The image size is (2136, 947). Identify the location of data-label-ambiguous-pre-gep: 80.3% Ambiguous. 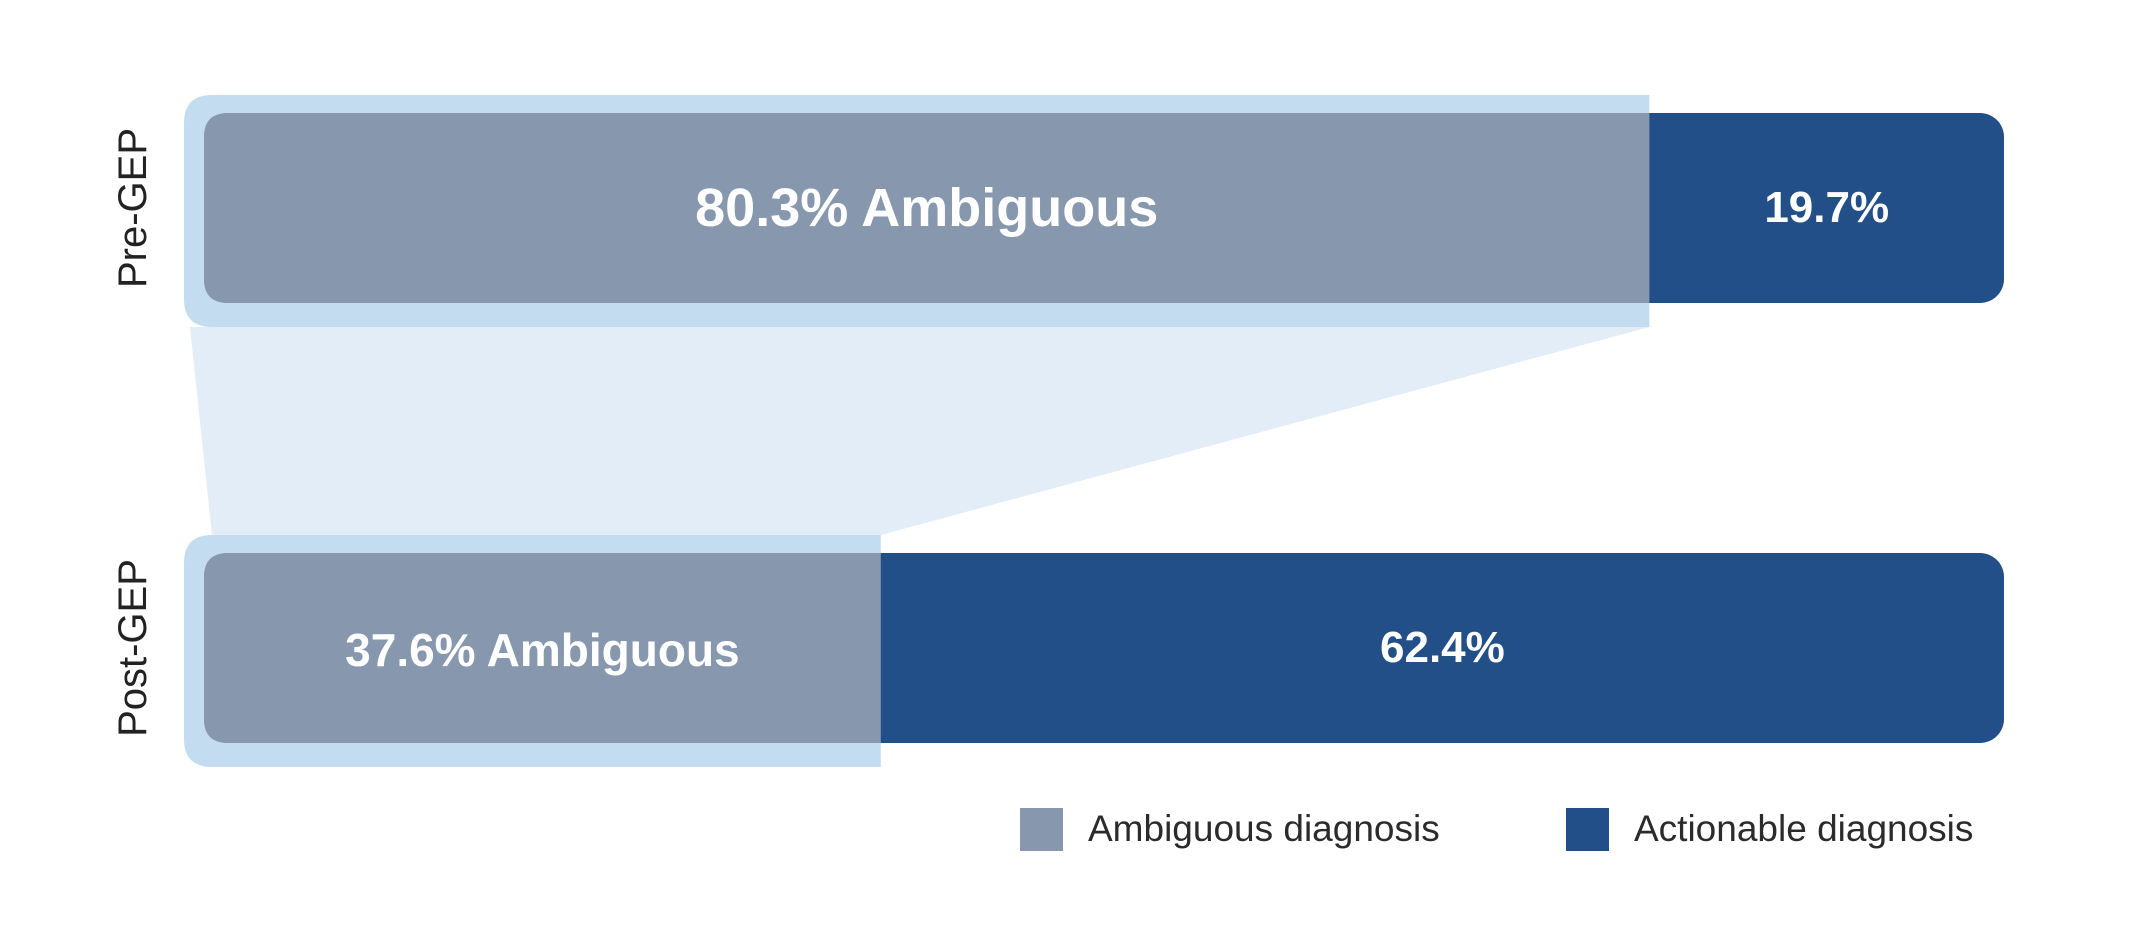
(926, 208).